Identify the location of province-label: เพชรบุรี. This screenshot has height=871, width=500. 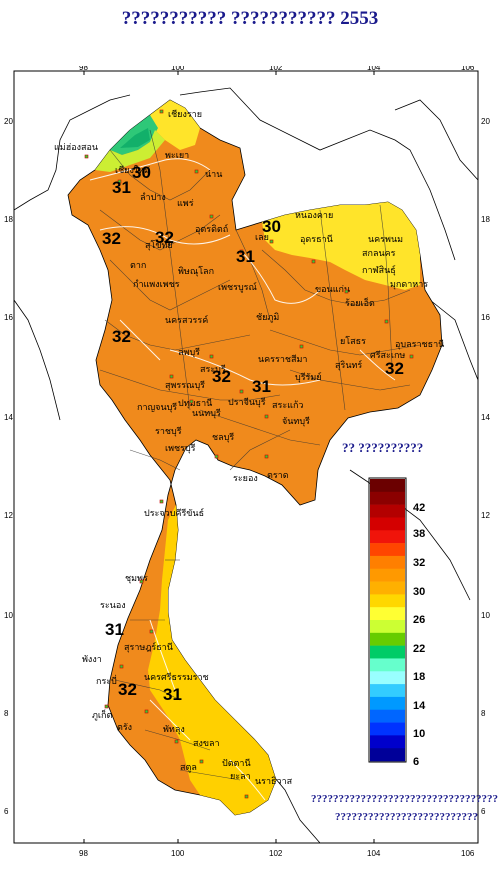
(180, 448).